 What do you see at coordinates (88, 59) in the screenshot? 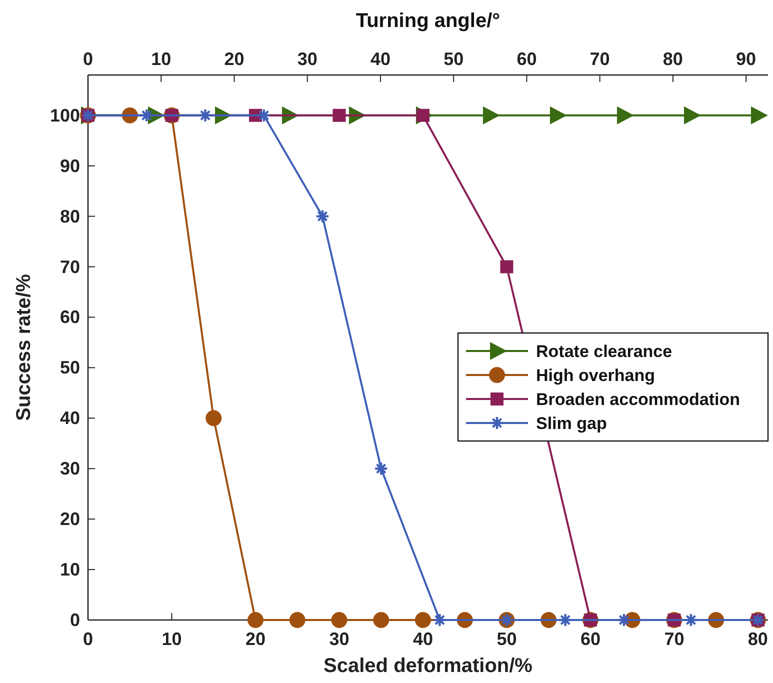
I see `x2-tick-label: 0` at bounding box center [88, 59].